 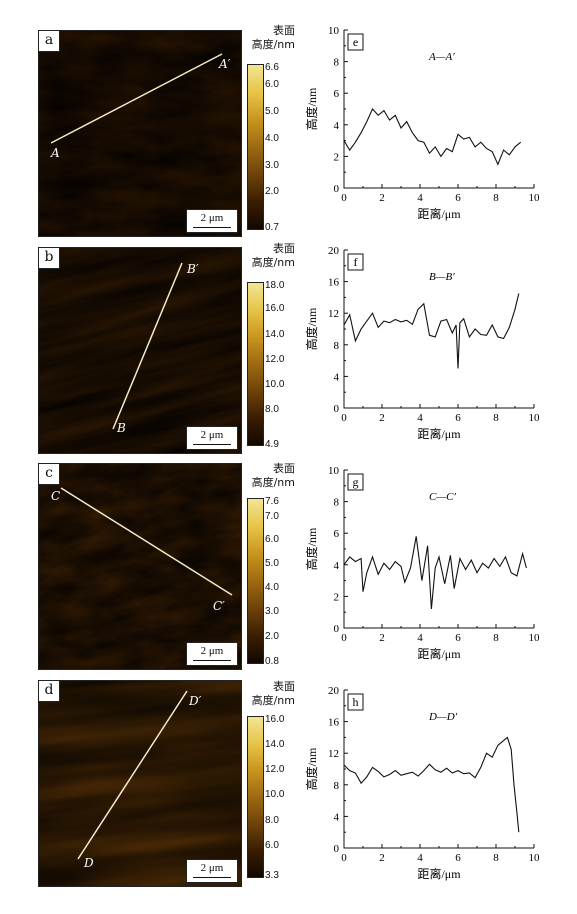 I want to click on profile-panel-label: g, so click(x=356, y=482).